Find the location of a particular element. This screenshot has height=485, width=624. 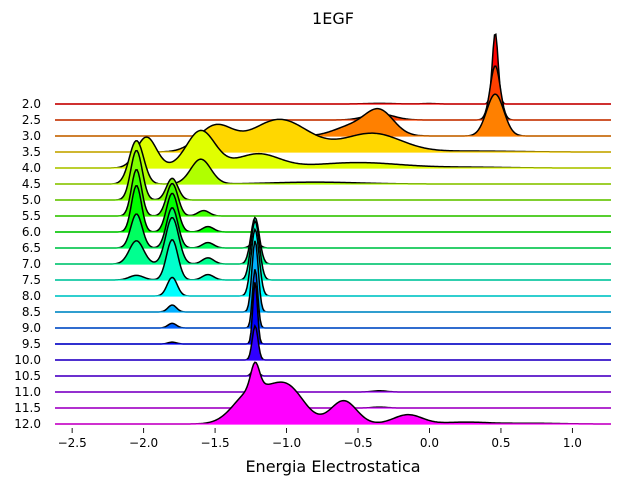

ridge-outline-9.5 is located at coordinates (333, 313).